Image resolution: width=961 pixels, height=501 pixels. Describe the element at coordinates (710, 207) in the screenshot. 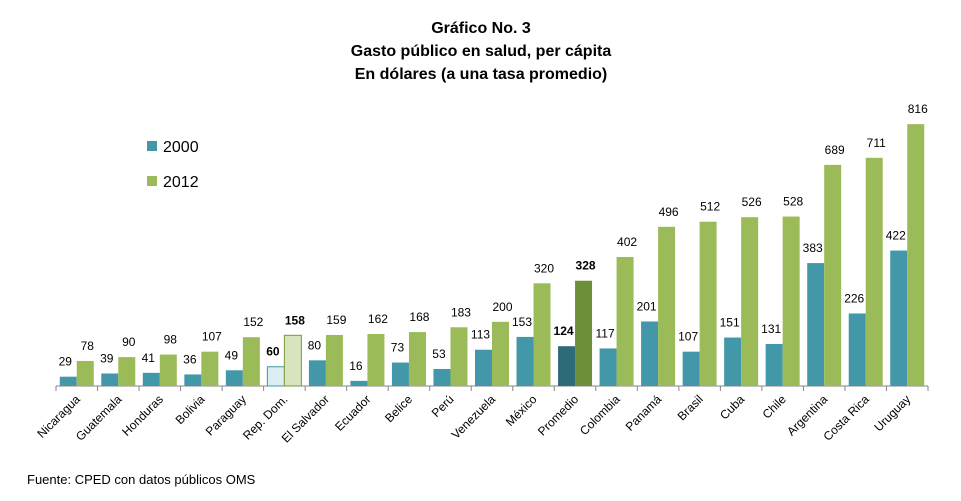

I see `value-label-2012-brasil: 512` at that location.